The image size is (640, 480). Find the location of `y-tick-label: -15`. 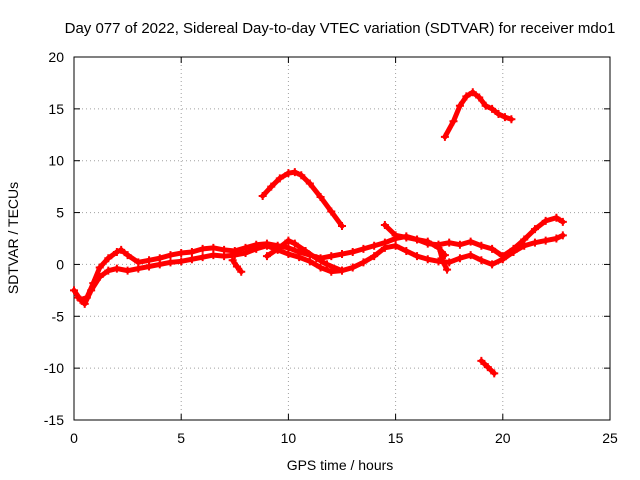

y-tick-label: -15 is located at coordinates (54, 420).